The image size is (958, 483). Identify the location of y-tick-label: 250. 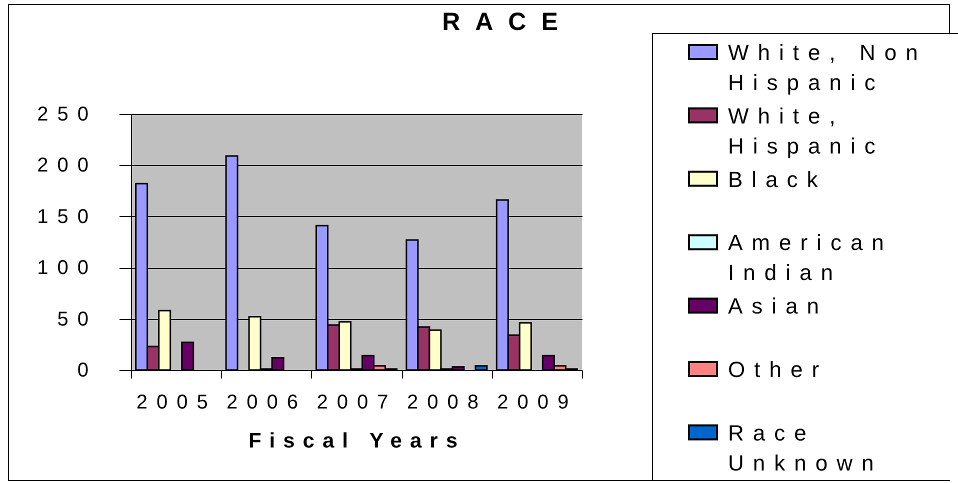
(67, 115).